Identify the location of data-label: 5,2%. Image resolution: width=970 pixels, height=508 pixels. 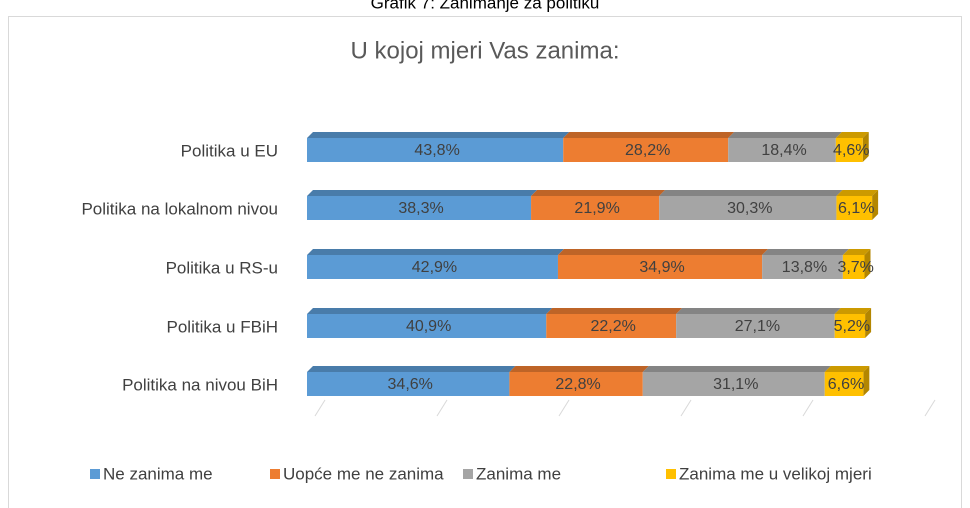
(852, 326).